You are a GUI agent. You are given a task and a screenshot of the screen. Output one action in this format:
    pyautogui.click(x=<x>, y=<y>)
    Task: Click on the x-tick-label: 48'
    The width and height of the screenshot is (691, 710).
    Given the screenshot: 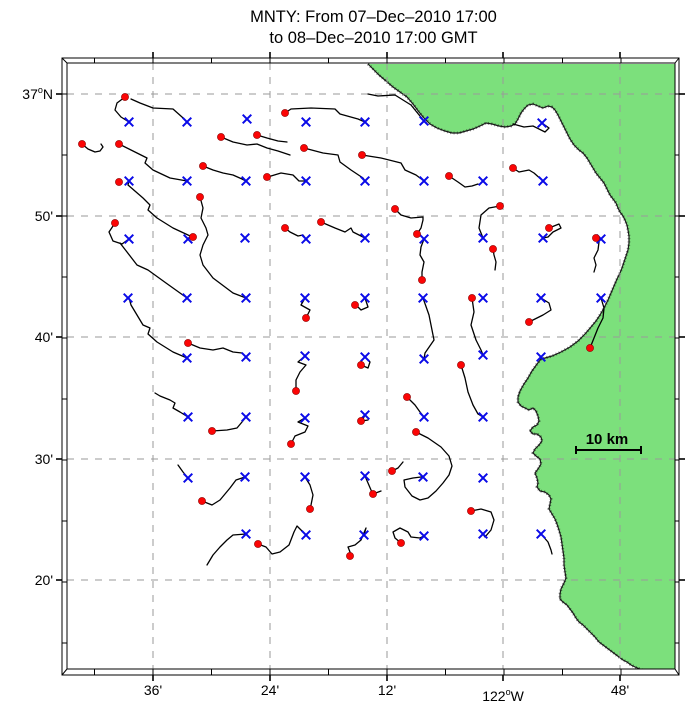 What is the action you would take?
    pyautogui.click(x=620, y=690)
    